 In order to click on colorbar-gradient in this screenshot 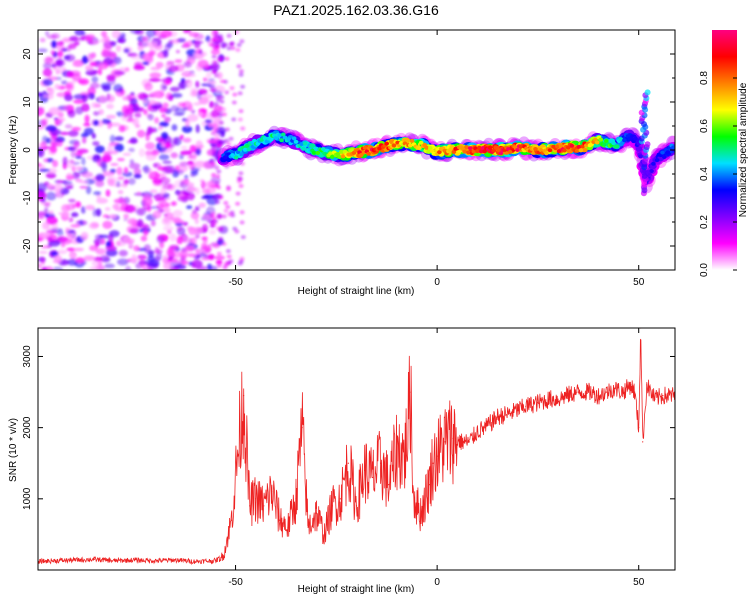, I will do `click(724, 150)`.